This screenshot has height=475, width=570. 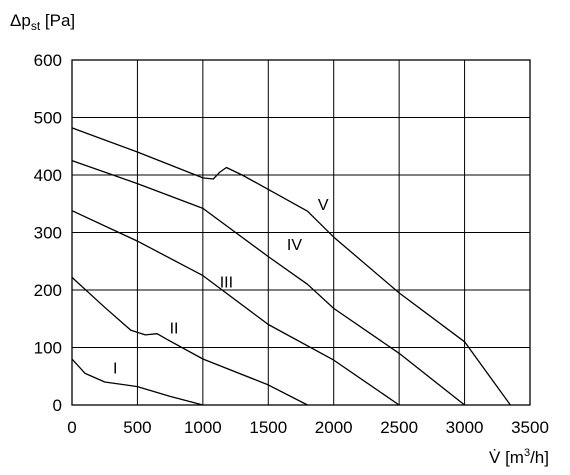 I want to click on x-tick-label: 1500, so click(x=268, y=427).